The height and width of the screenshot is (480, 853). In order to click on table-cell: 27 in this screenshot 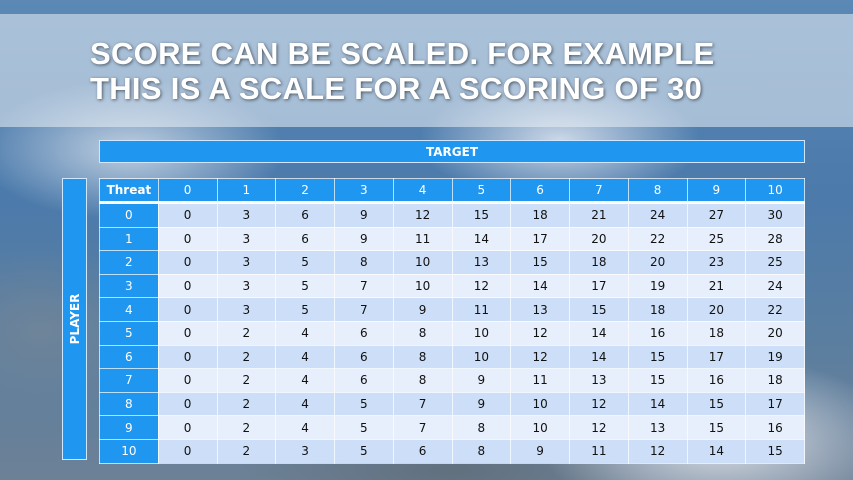, I will do `click(716, 215)`.